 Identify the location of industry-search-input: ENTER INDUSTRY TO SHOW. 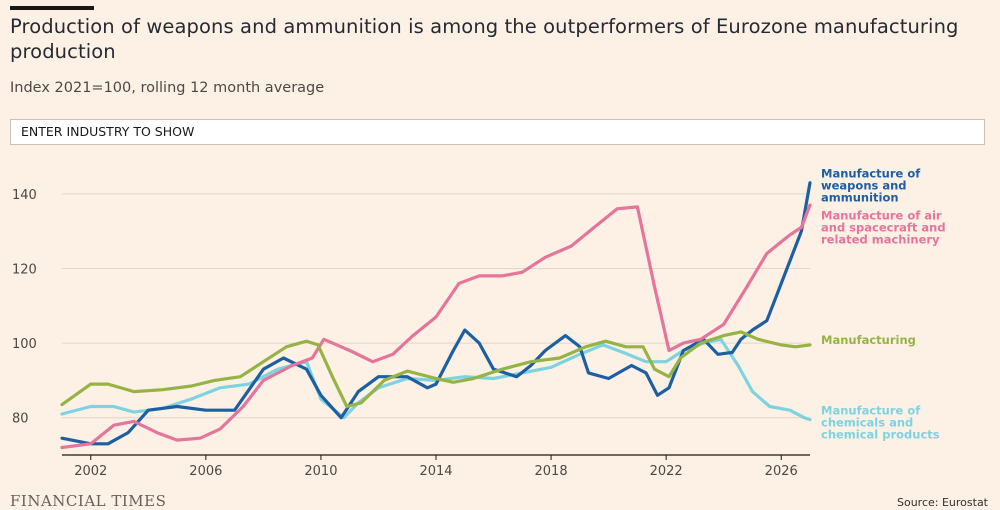
(497, 132).